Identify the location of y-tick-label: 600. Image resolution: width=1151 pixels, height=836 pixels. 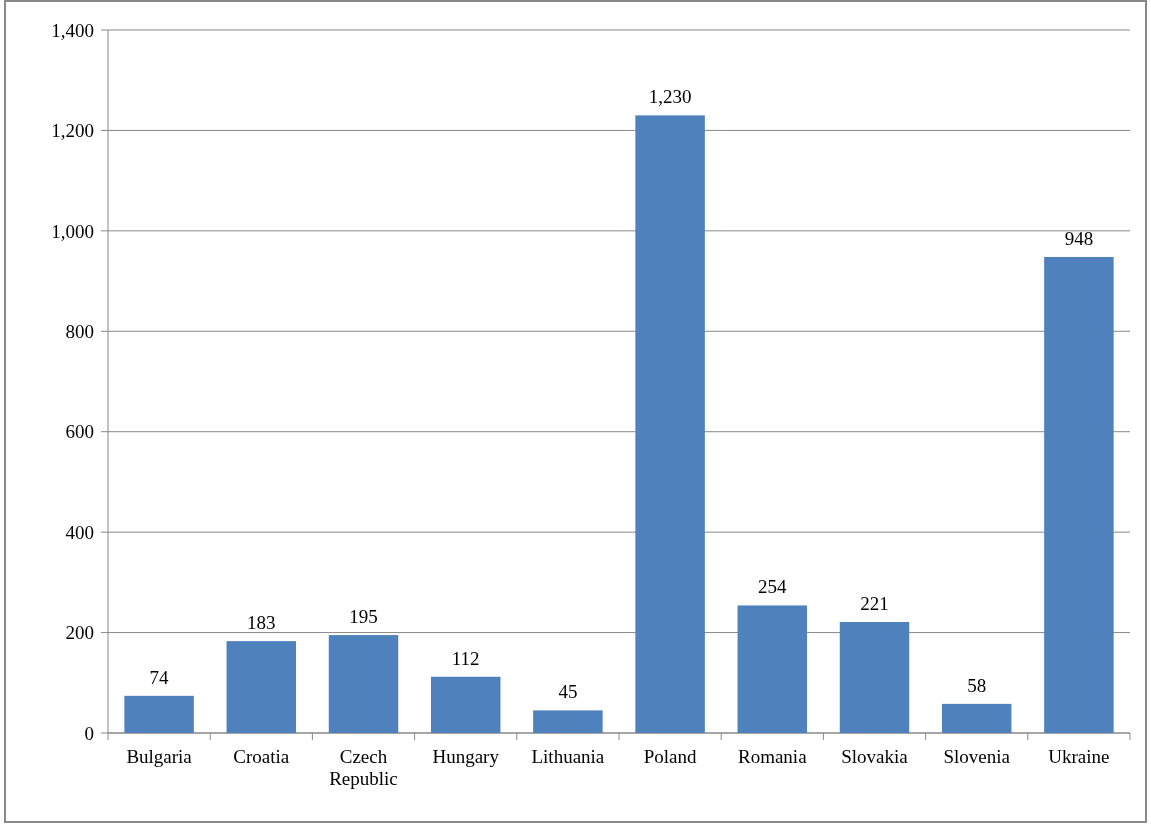
(79, 432).